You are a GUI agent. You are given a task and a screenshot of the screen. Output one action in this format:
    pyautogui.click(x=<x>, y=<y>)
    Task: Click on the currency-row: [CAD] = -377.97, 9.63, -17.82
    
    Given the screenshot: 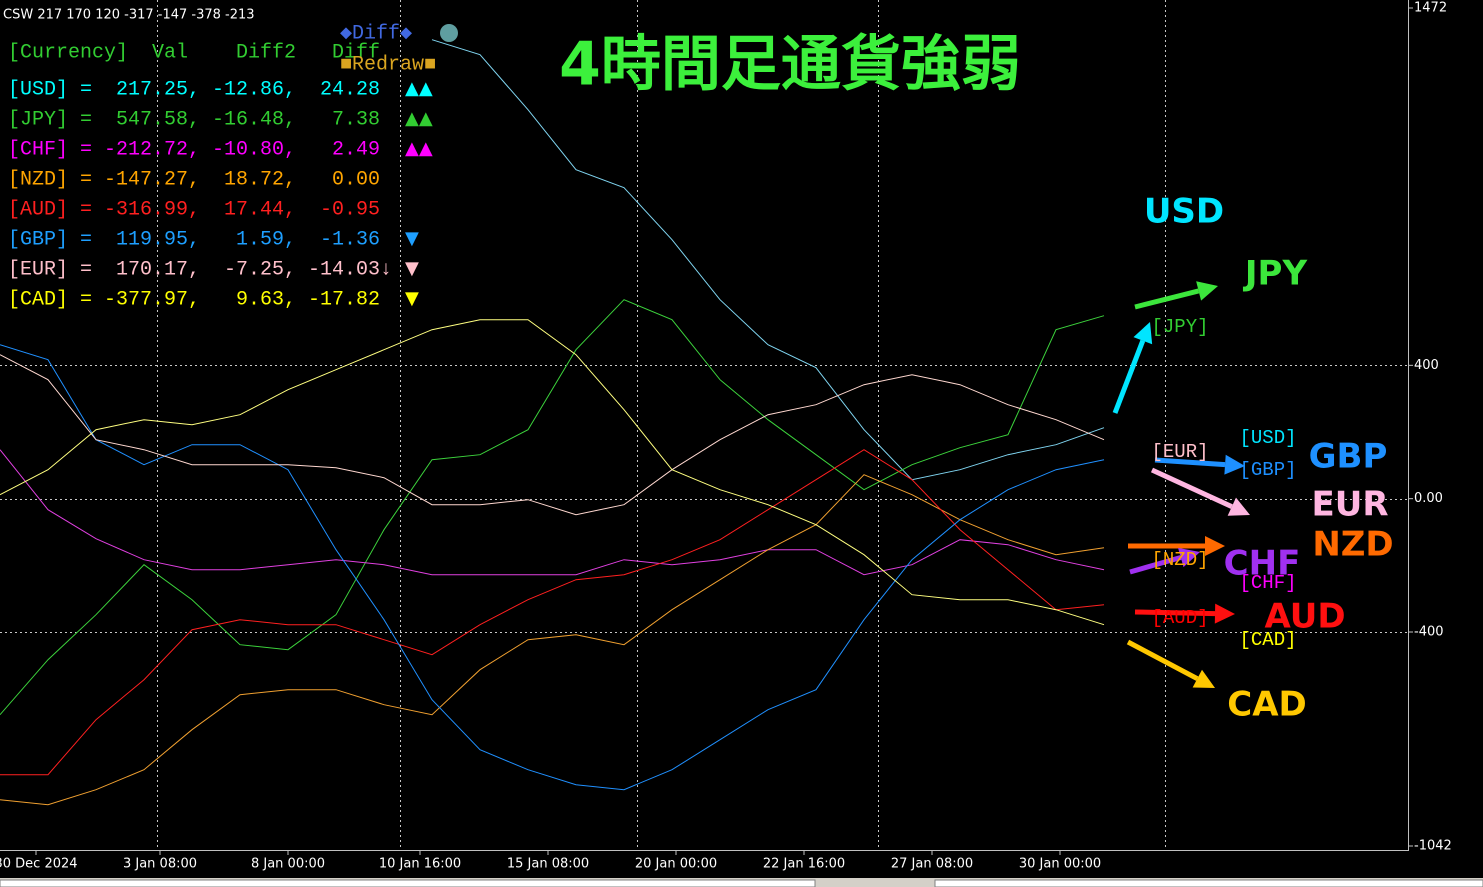 What is the action you would take?
    pyautogui.click(x=194, y=299)
    